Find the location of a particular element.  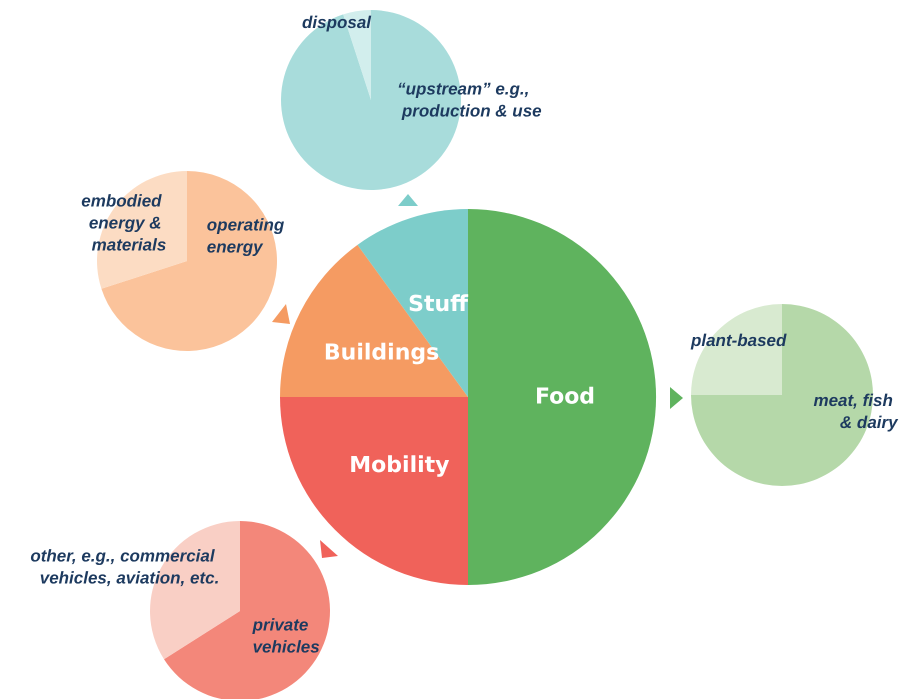

slice-label: “upstream” e.g., production & use is located at coordinates (469, 100).